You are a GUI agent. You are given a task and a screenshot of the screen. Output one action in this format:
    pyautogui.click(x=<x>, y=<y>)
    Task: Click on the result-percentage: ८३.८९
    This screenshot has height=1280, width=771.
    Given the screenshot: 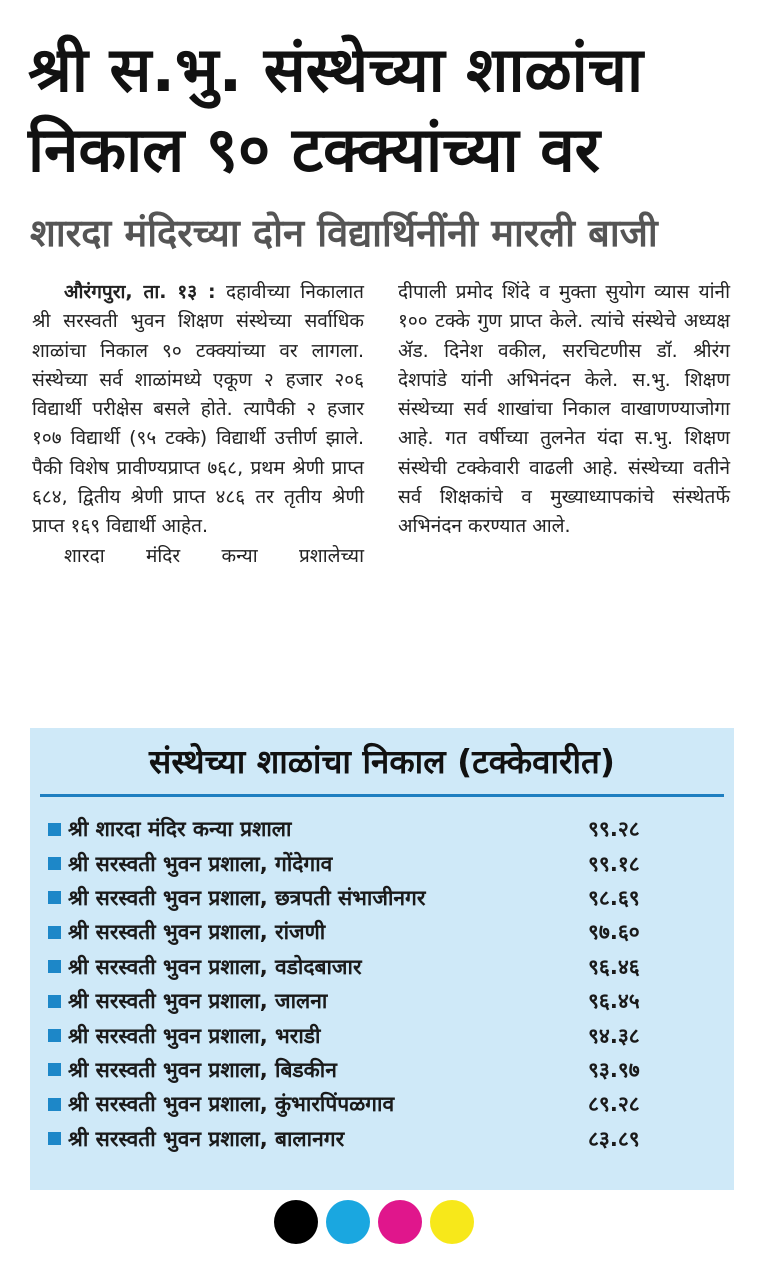 What is the action you would take?
    pyautogui.click(x=614, y=1138)
    